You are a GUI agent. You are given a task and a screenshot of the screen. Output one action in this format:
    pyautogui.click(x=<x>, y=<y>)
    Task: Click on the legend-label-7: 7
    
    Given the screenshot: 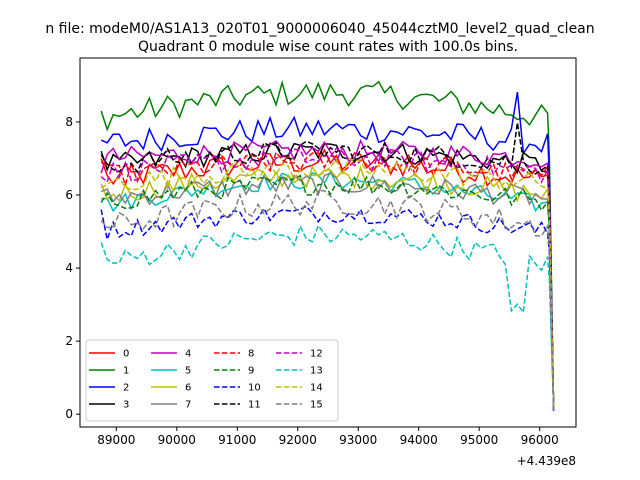 What is the action you would take?
    pyautogui.click(x=188, y=405)
    